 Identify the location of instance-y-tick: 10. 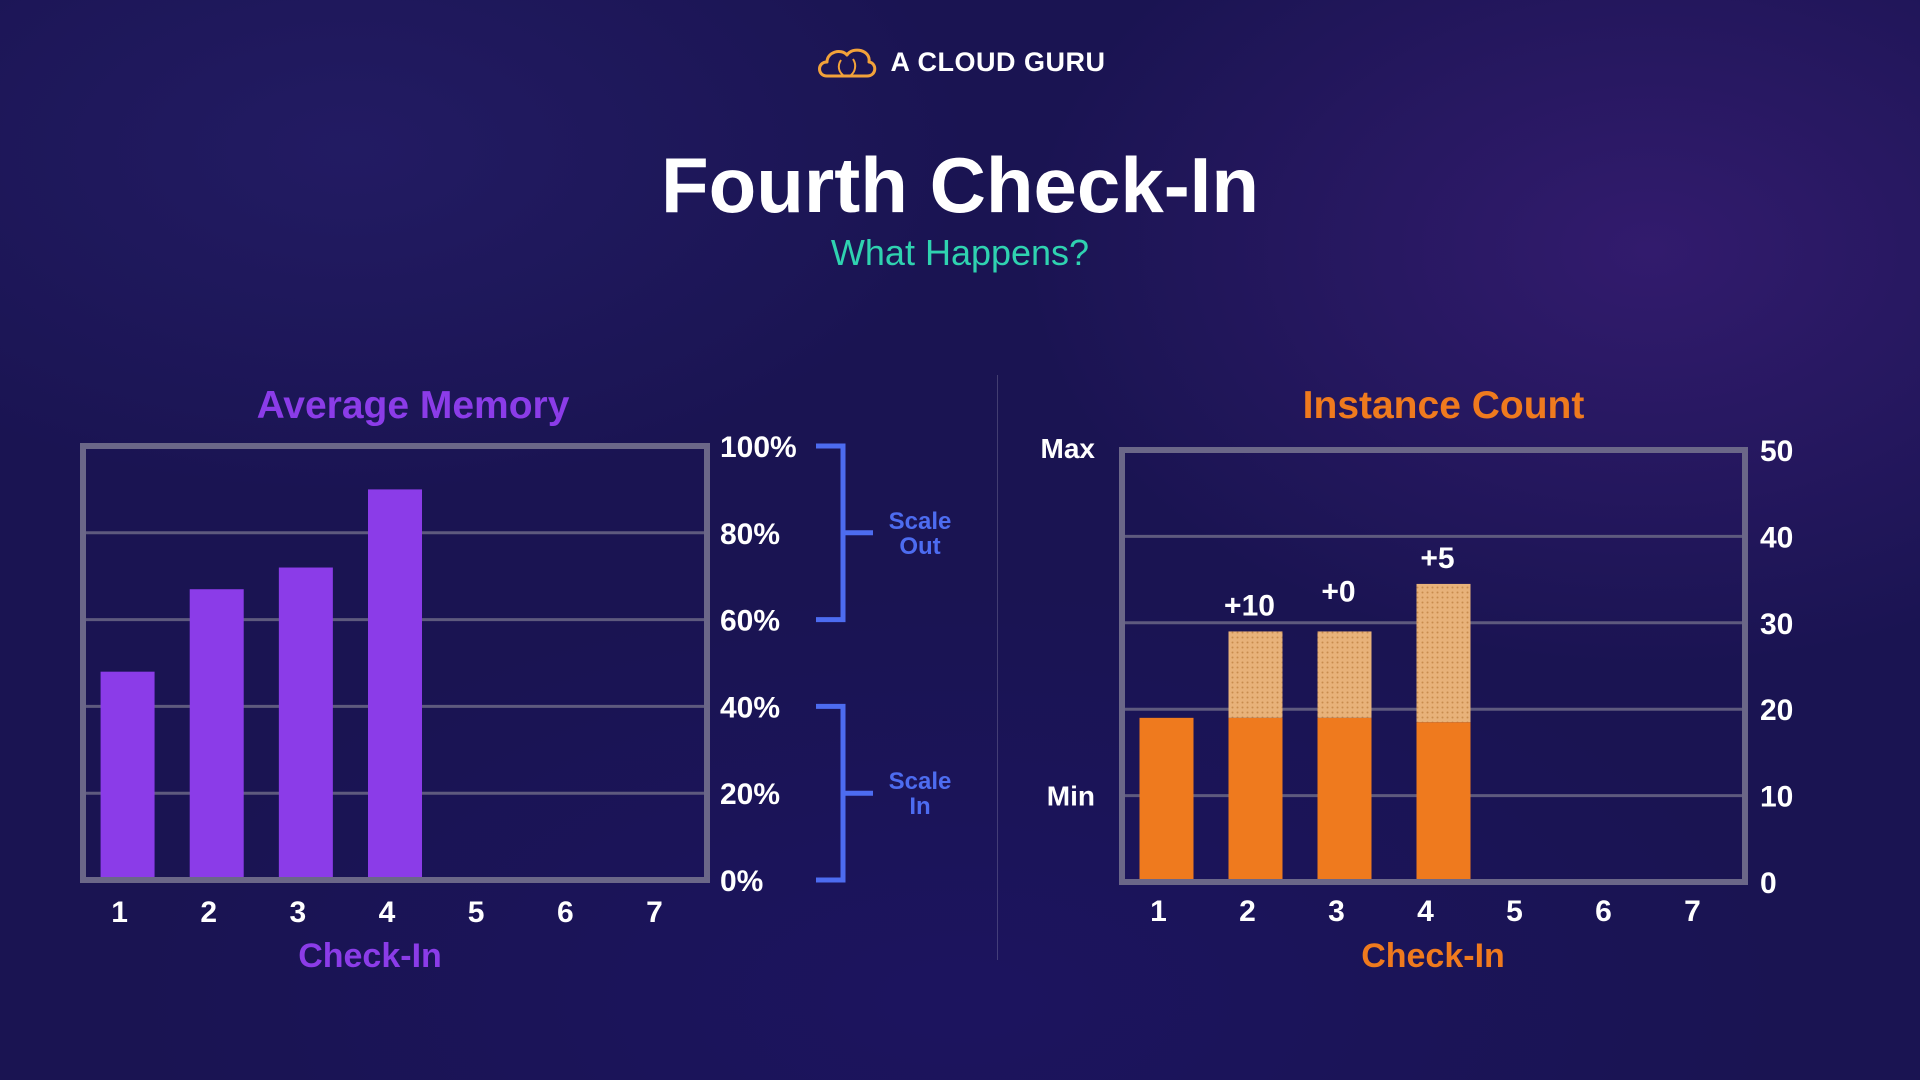
(1776, 797).